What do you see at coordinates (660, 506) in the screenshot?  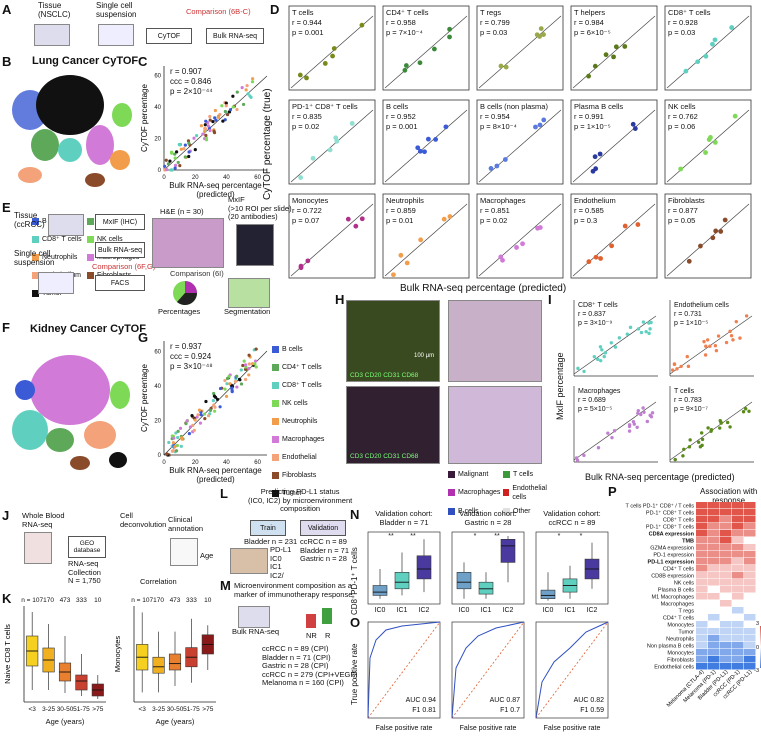 I see `heatmap-row-label: T cells PD-1⁺ CD8⁺ / T cells` at bounding box center [660, 506].